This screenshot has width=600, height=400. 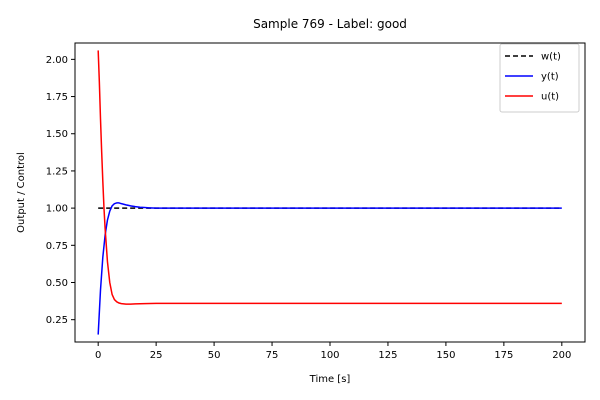 What do you see at coordinates (57, 246) in the screenshot?
I see `y-tick-label: 0.75` at bounding box center [57, 246].